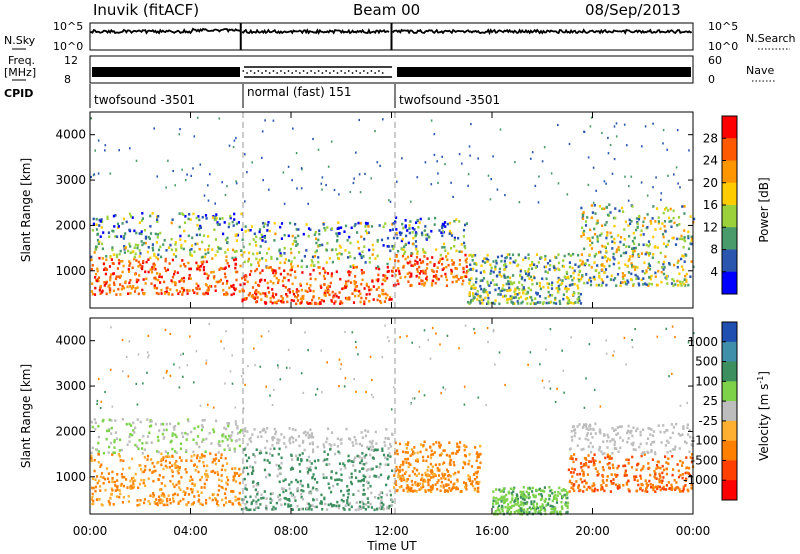 The height and width of the screenshot is (554, 800). I want to click on nave-dot, so click(371, 71).